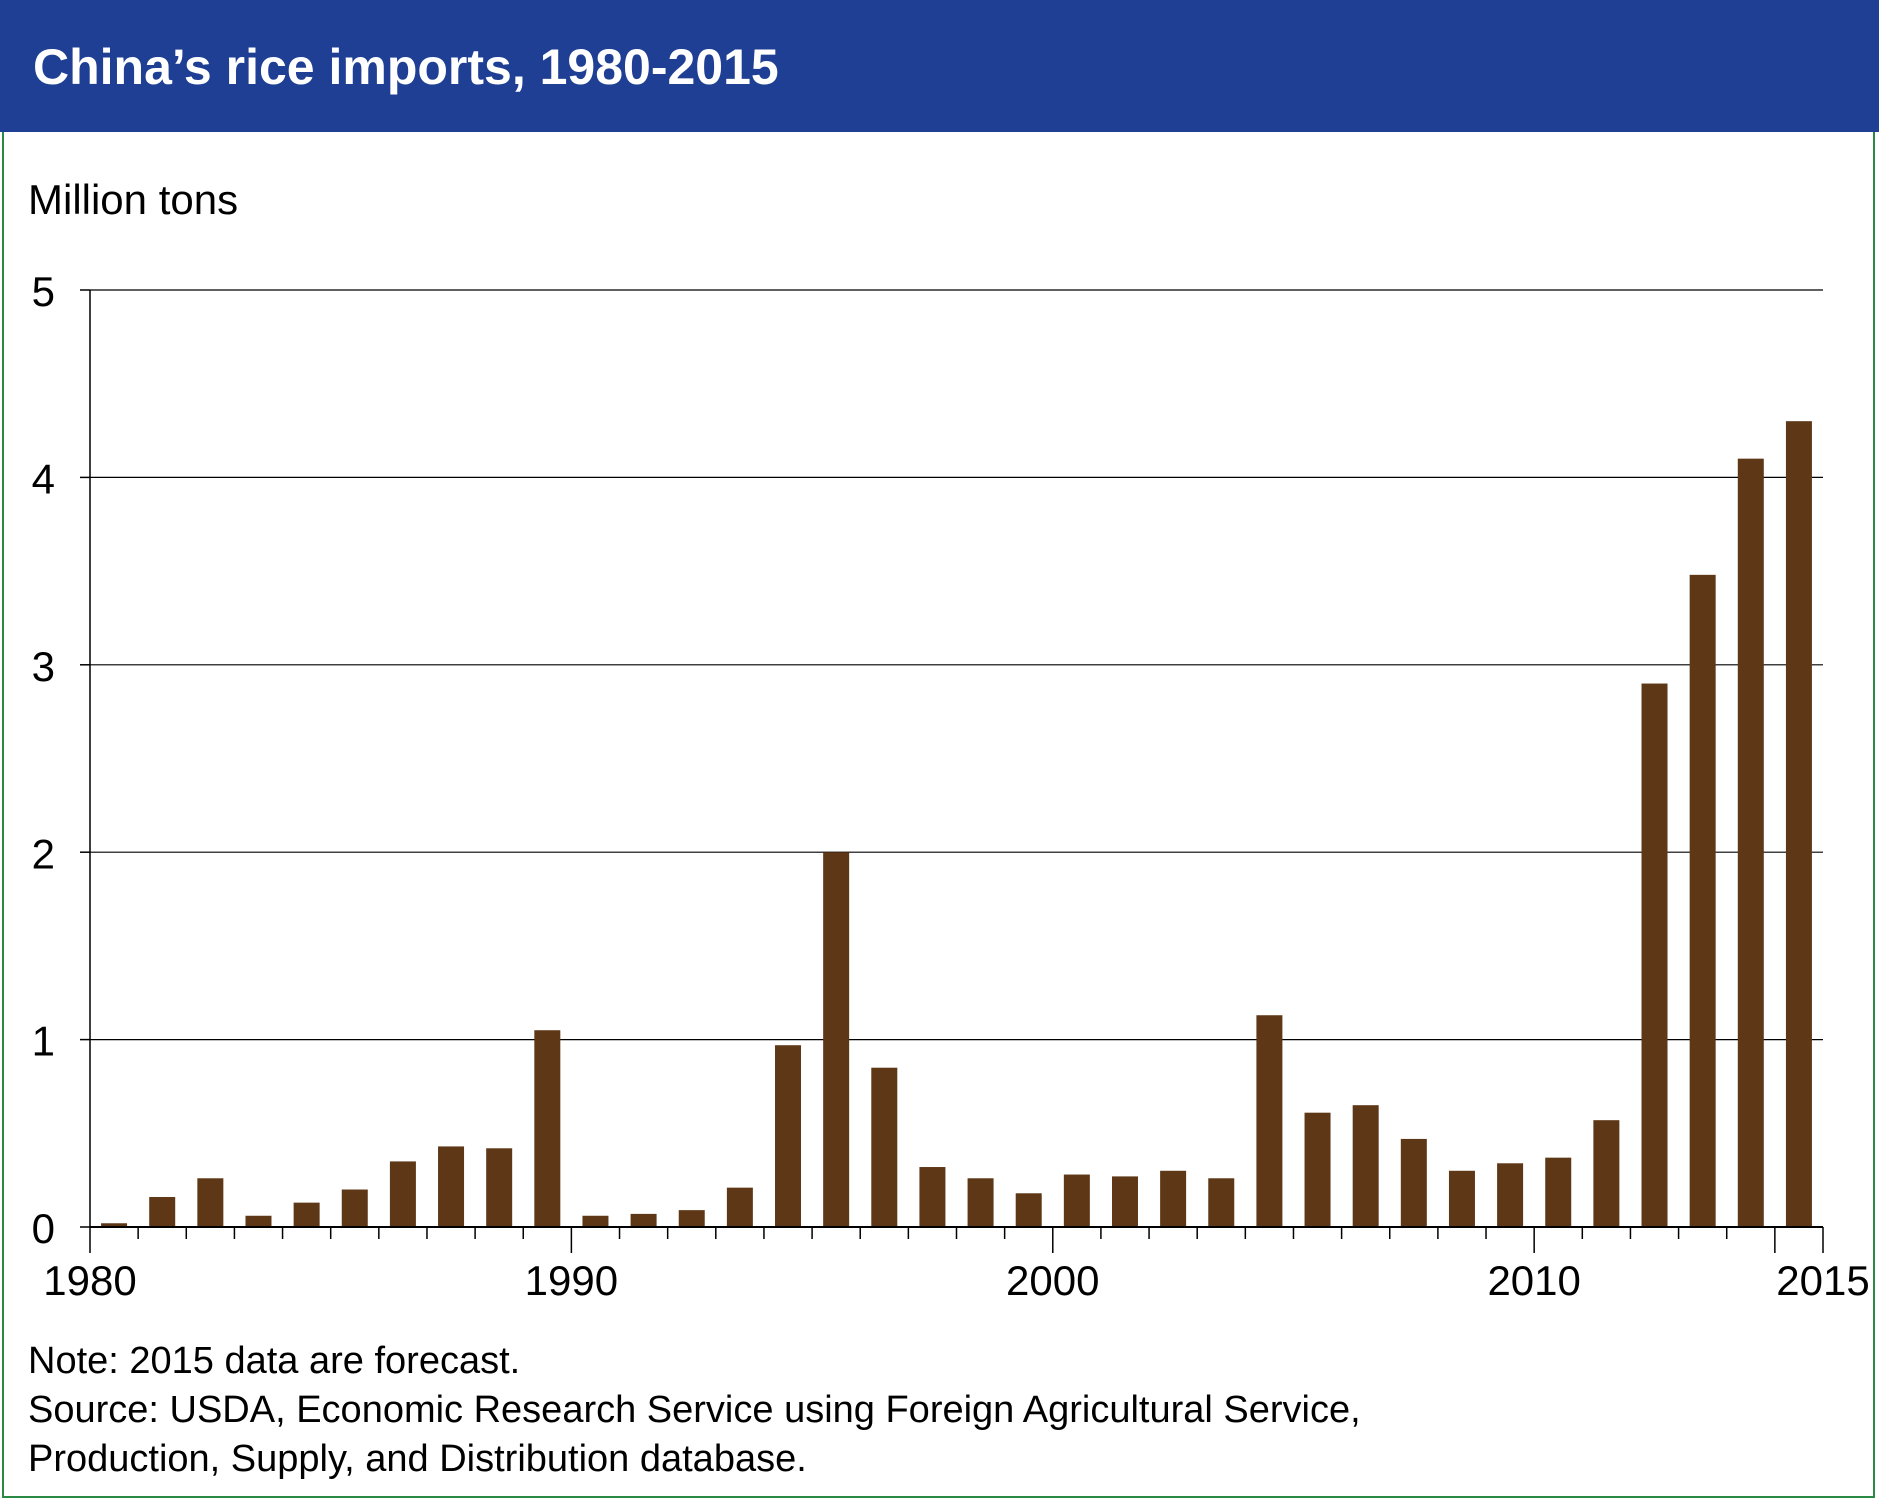  I want to click on bar-1981, so click(162, 1212).